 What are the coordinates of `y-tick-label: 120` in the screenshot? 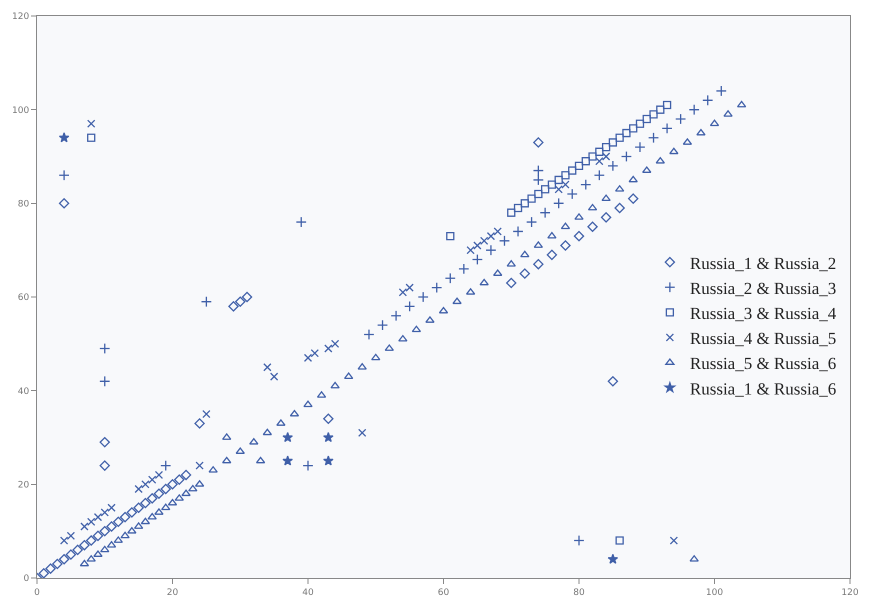 It's located at (21, 17).